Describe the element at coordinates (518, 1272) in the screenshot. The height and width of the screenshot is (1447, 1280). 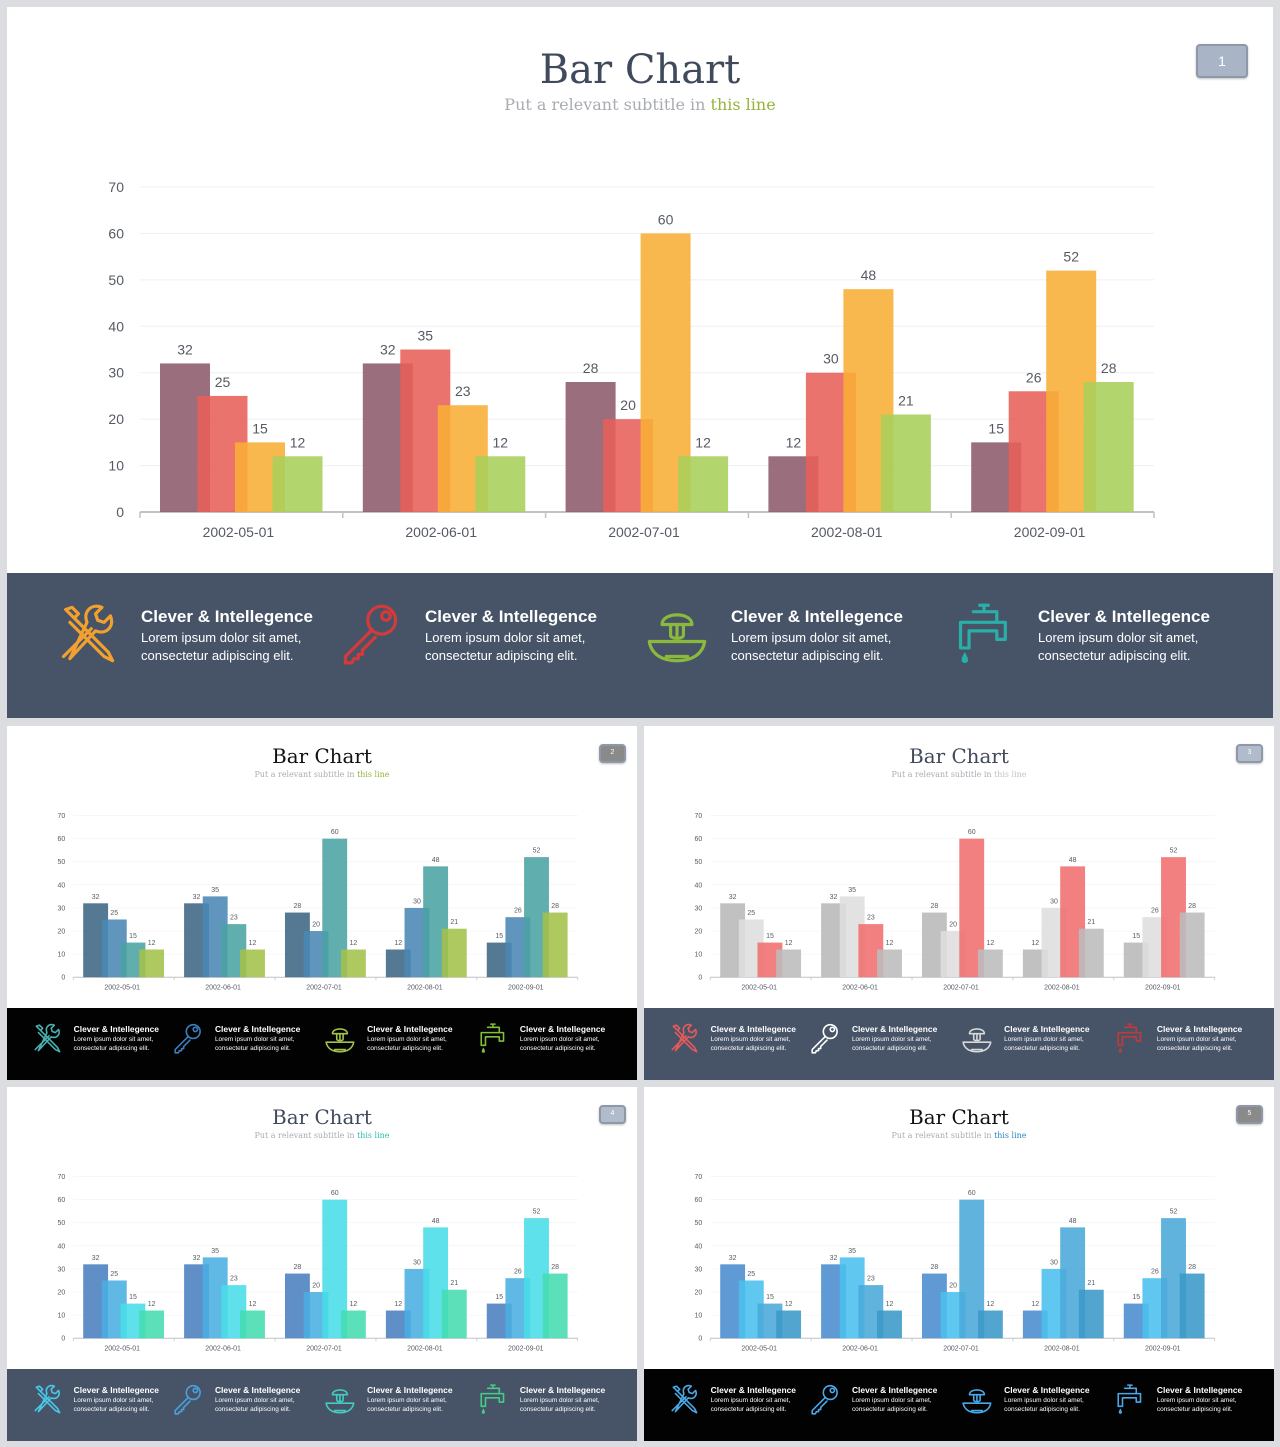
I see `data-label: 26` at that location.